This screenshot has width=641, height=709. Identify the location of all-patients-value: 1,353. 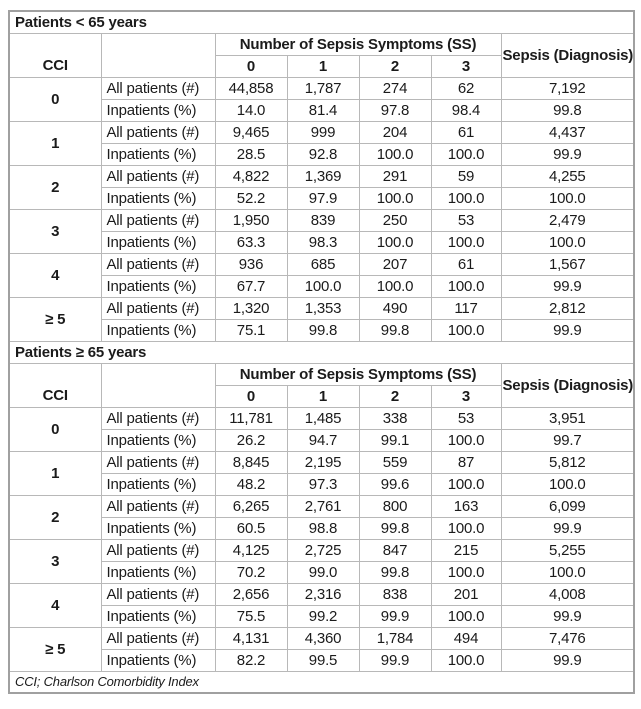
(323, 308).